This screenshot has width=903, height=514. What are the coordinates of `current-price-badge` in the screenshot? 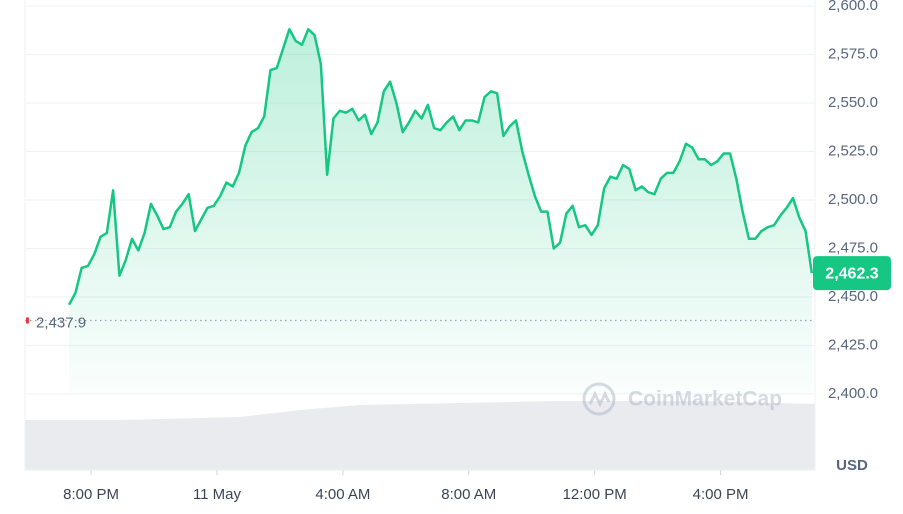 It's located at (852, 273).